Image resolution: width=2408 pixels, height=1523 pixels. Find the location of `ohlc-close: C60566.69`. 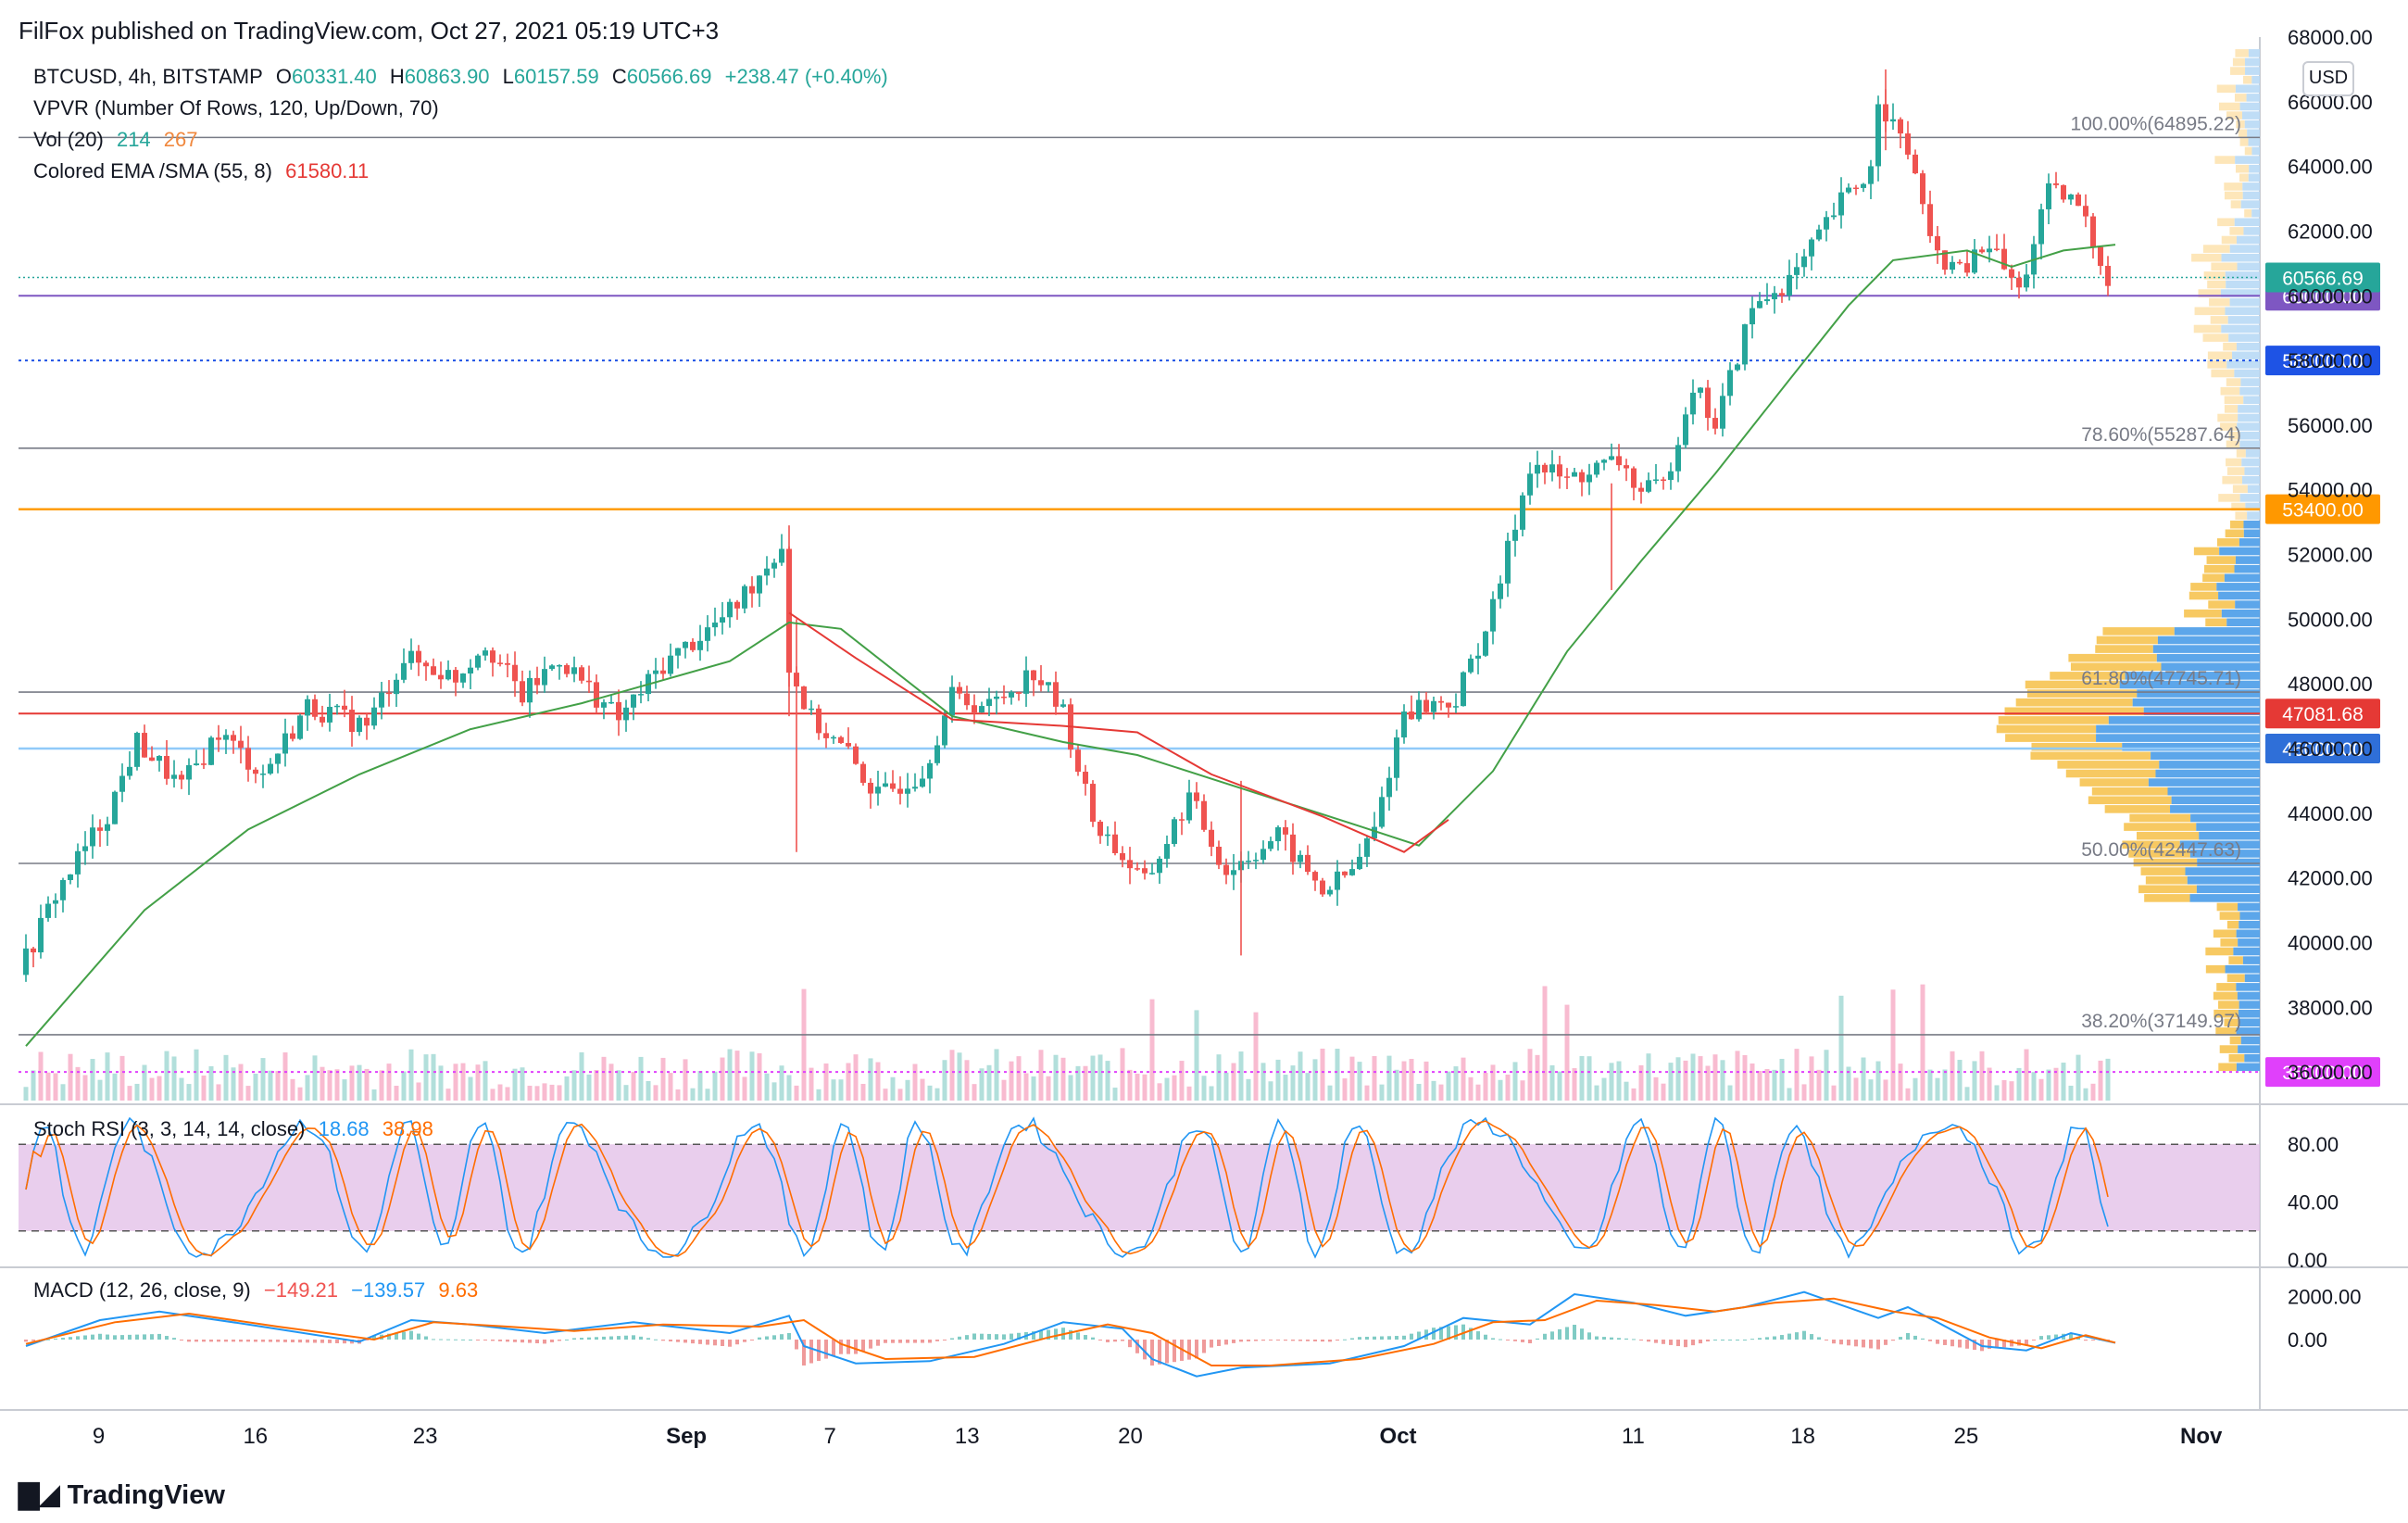

ohlc-close: C60566.69 is located at coordinates (661, 76).